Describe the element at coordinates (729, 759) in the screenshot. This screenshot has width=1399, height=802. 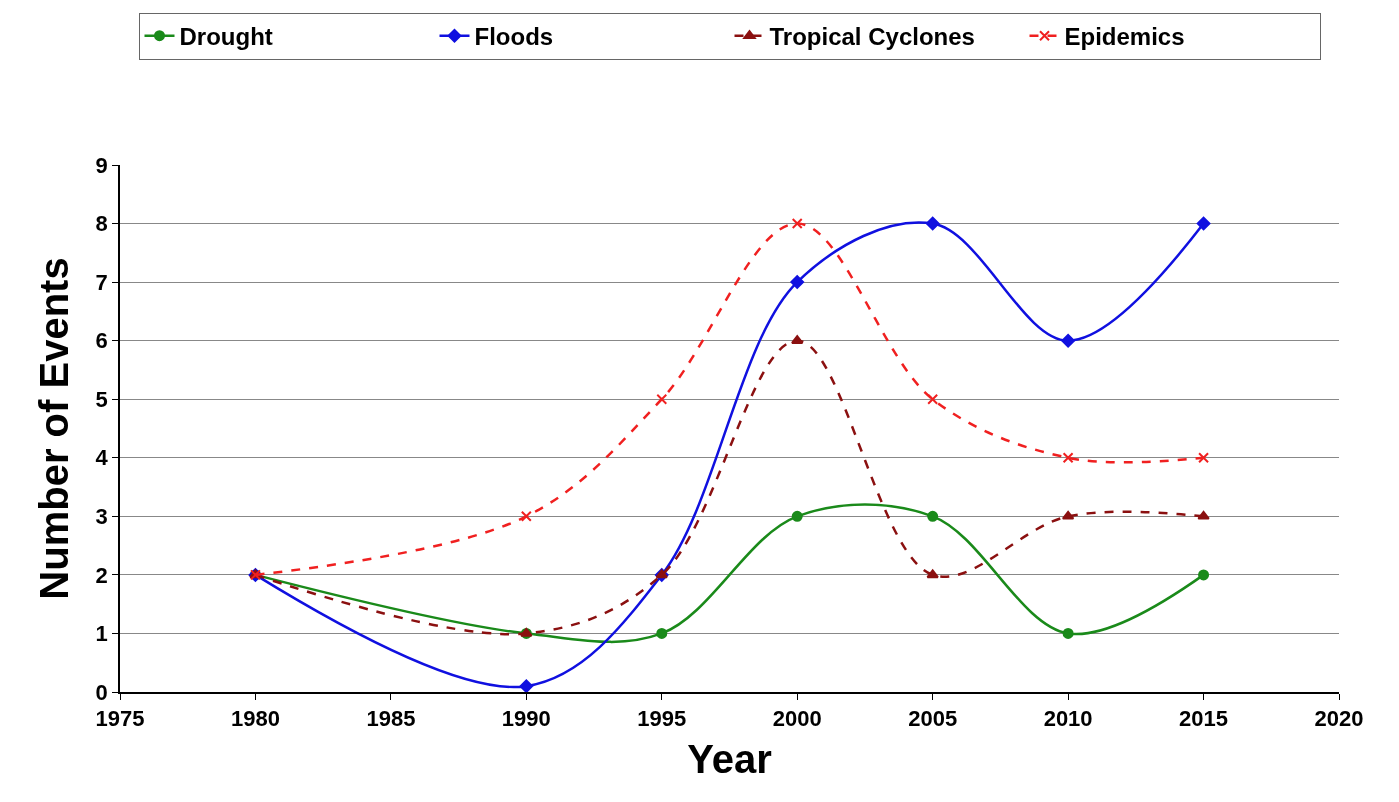
I see `x-axis-title: Year` at that location.